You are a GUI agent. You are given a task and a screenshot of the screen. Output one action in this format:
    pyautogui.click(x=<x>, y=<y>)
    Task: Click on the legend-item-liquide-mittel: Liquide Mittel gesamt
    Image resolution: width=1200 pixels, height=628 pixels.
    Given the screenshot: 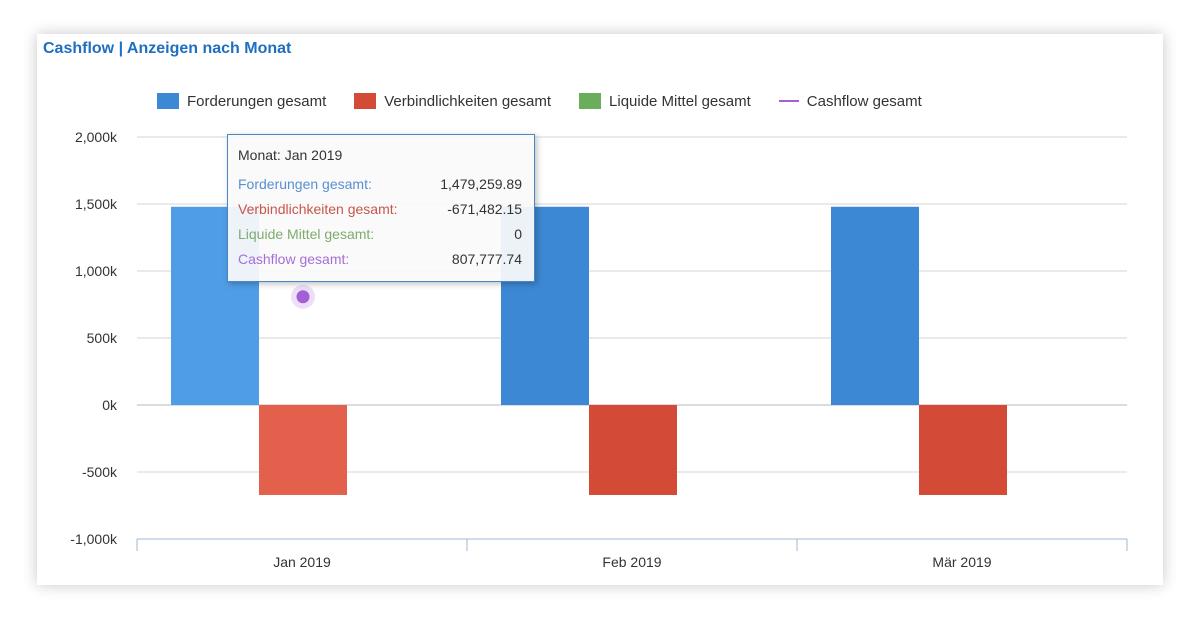 What is the action you would take?
    pyautogui.click(x=665, y=101)
    